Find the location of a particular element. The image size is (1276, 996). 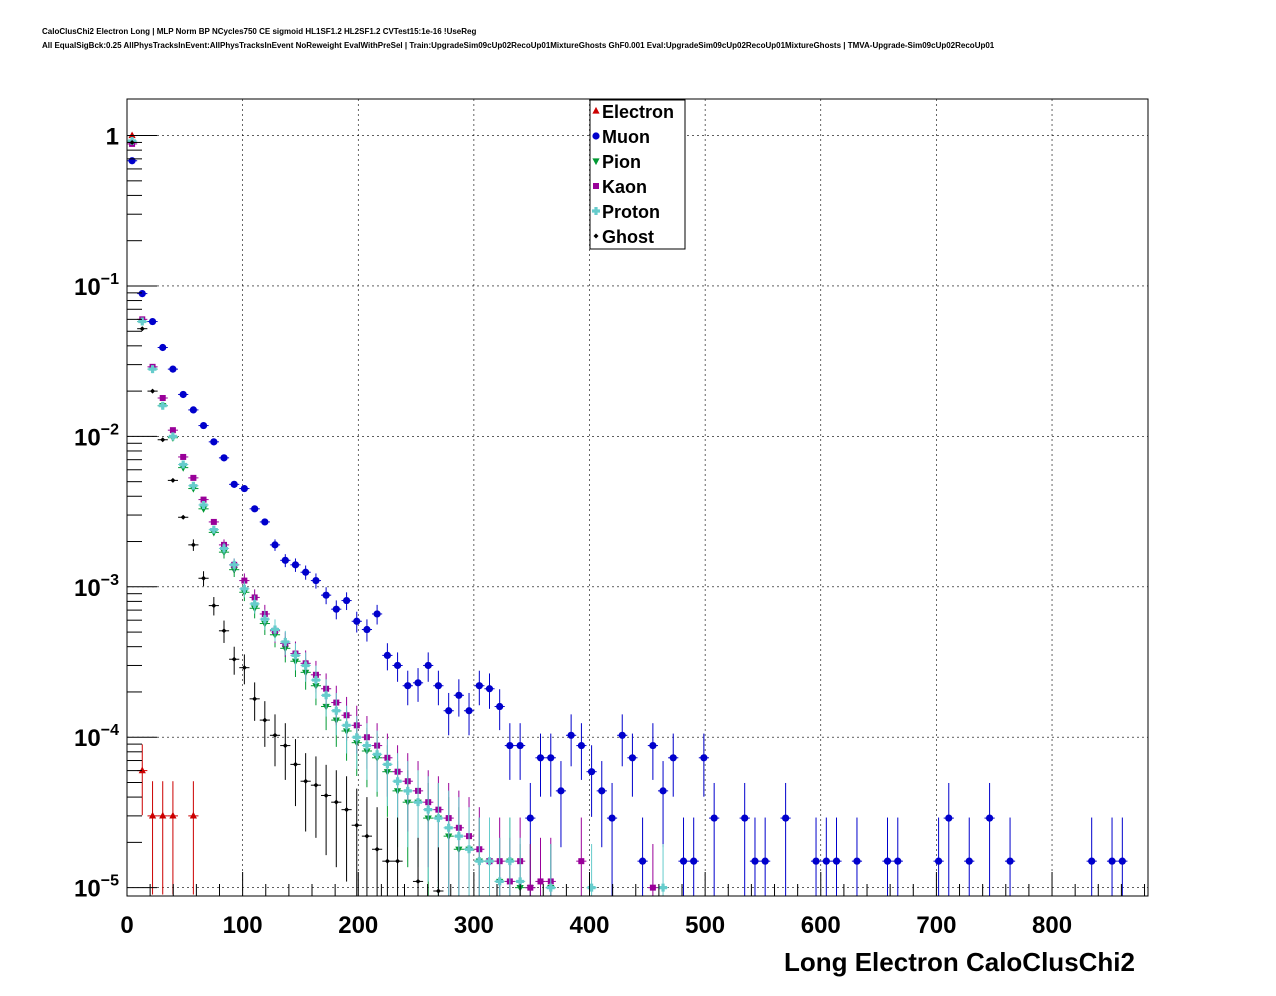

x-tick-label: 400 is located at coordinates (589, 925).